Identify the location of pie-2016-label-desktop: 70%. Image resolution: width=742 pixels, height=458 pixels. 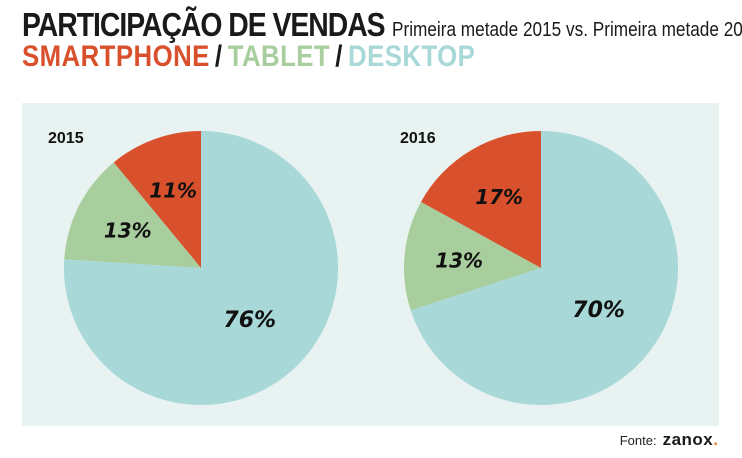
(598, 310).